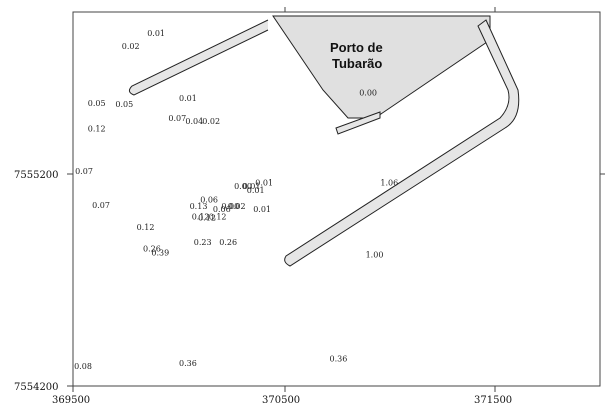 The image size is (605, 408). What do you see at coordinates (493, 400) in the screenshot?
I see `x-tick-label: 371500` at bounding box center [493, 400].